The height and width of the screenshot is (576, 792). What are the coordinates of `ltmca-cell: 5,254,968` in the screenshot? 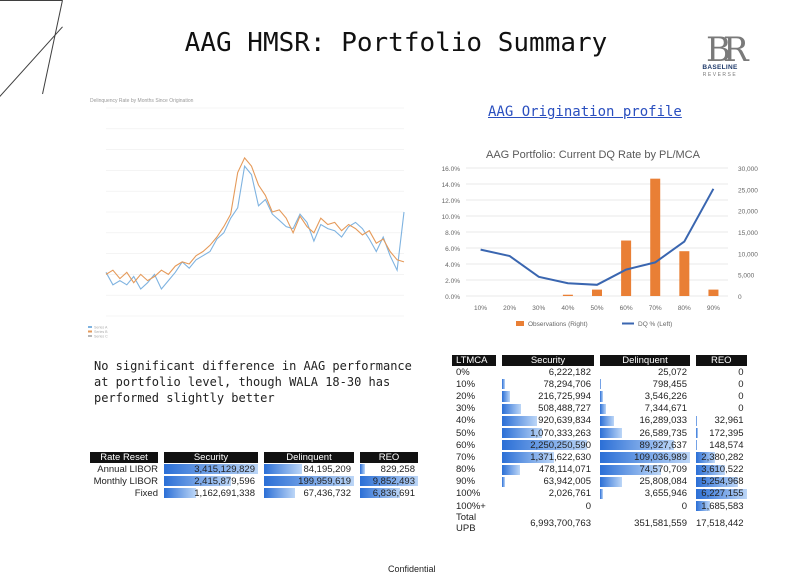 It's located at (721, 482).